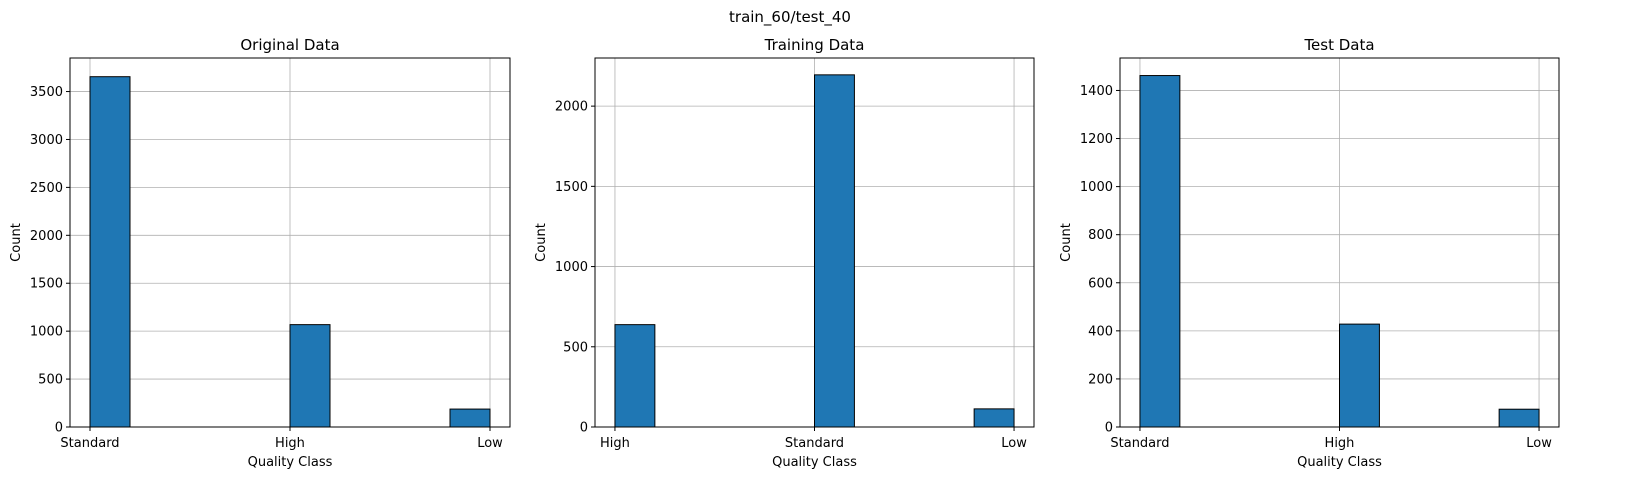 This screenshot has width=1634, height=498. I want to click on y-tick-label: 800, so click(1100, 235).